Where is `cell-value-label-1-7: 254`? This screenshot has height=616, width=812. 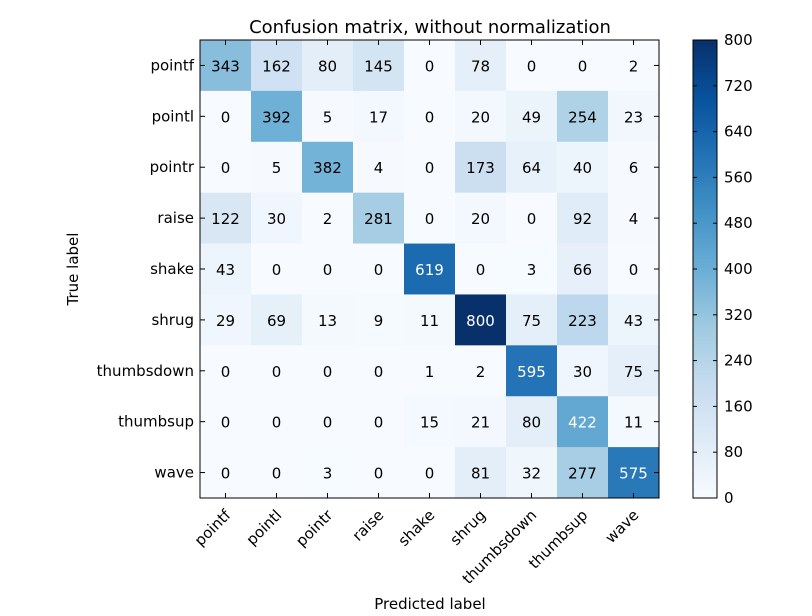 cell-value-label-1-7: 254 is located at coordinates (582, 117).